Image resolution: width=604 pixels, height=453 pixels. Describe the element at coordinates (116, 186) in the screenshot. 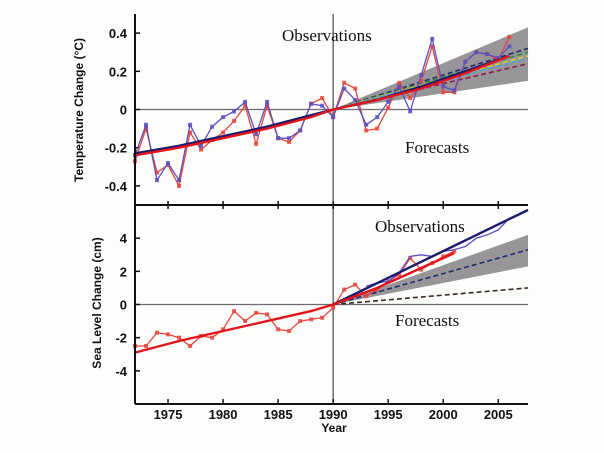

I see `temp-y-tick-label: -0.4` at that location.